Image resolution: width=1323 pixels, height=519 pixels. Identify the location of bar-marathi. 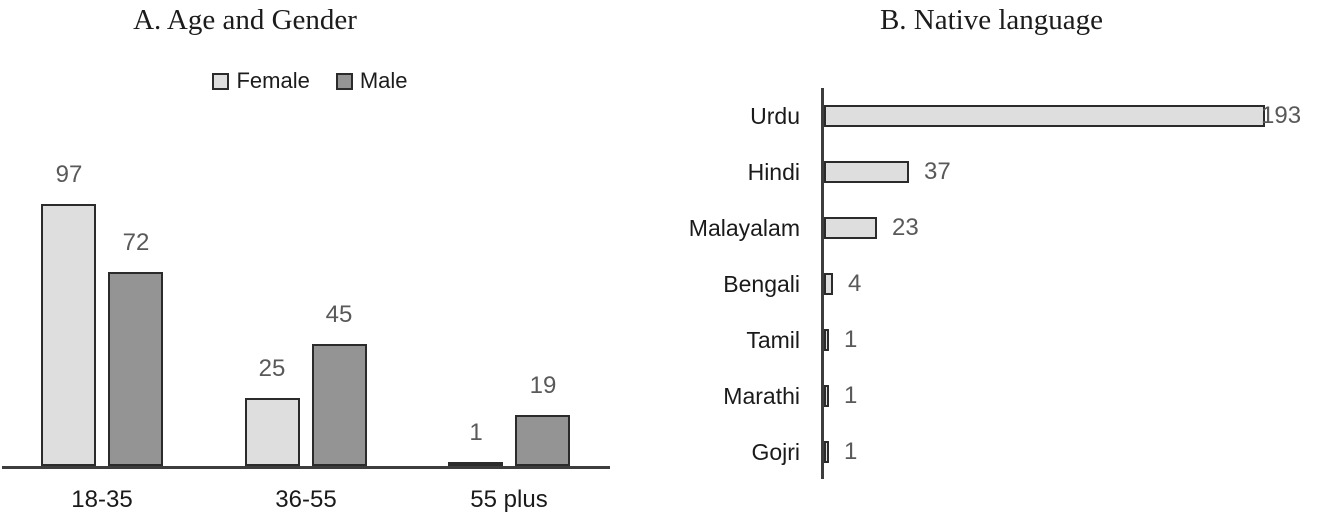
(826, 396).